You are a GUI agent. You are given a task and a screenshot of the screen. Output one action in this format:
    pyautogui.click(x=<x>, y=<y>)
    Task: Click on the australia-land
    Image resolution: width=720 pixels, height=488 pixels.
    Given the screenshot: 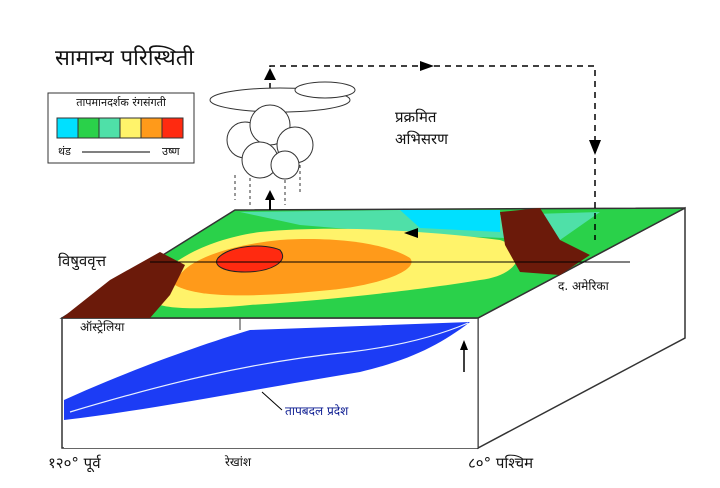 What is the action you would take?
    pyautogui.click(x=123, y=285)
    